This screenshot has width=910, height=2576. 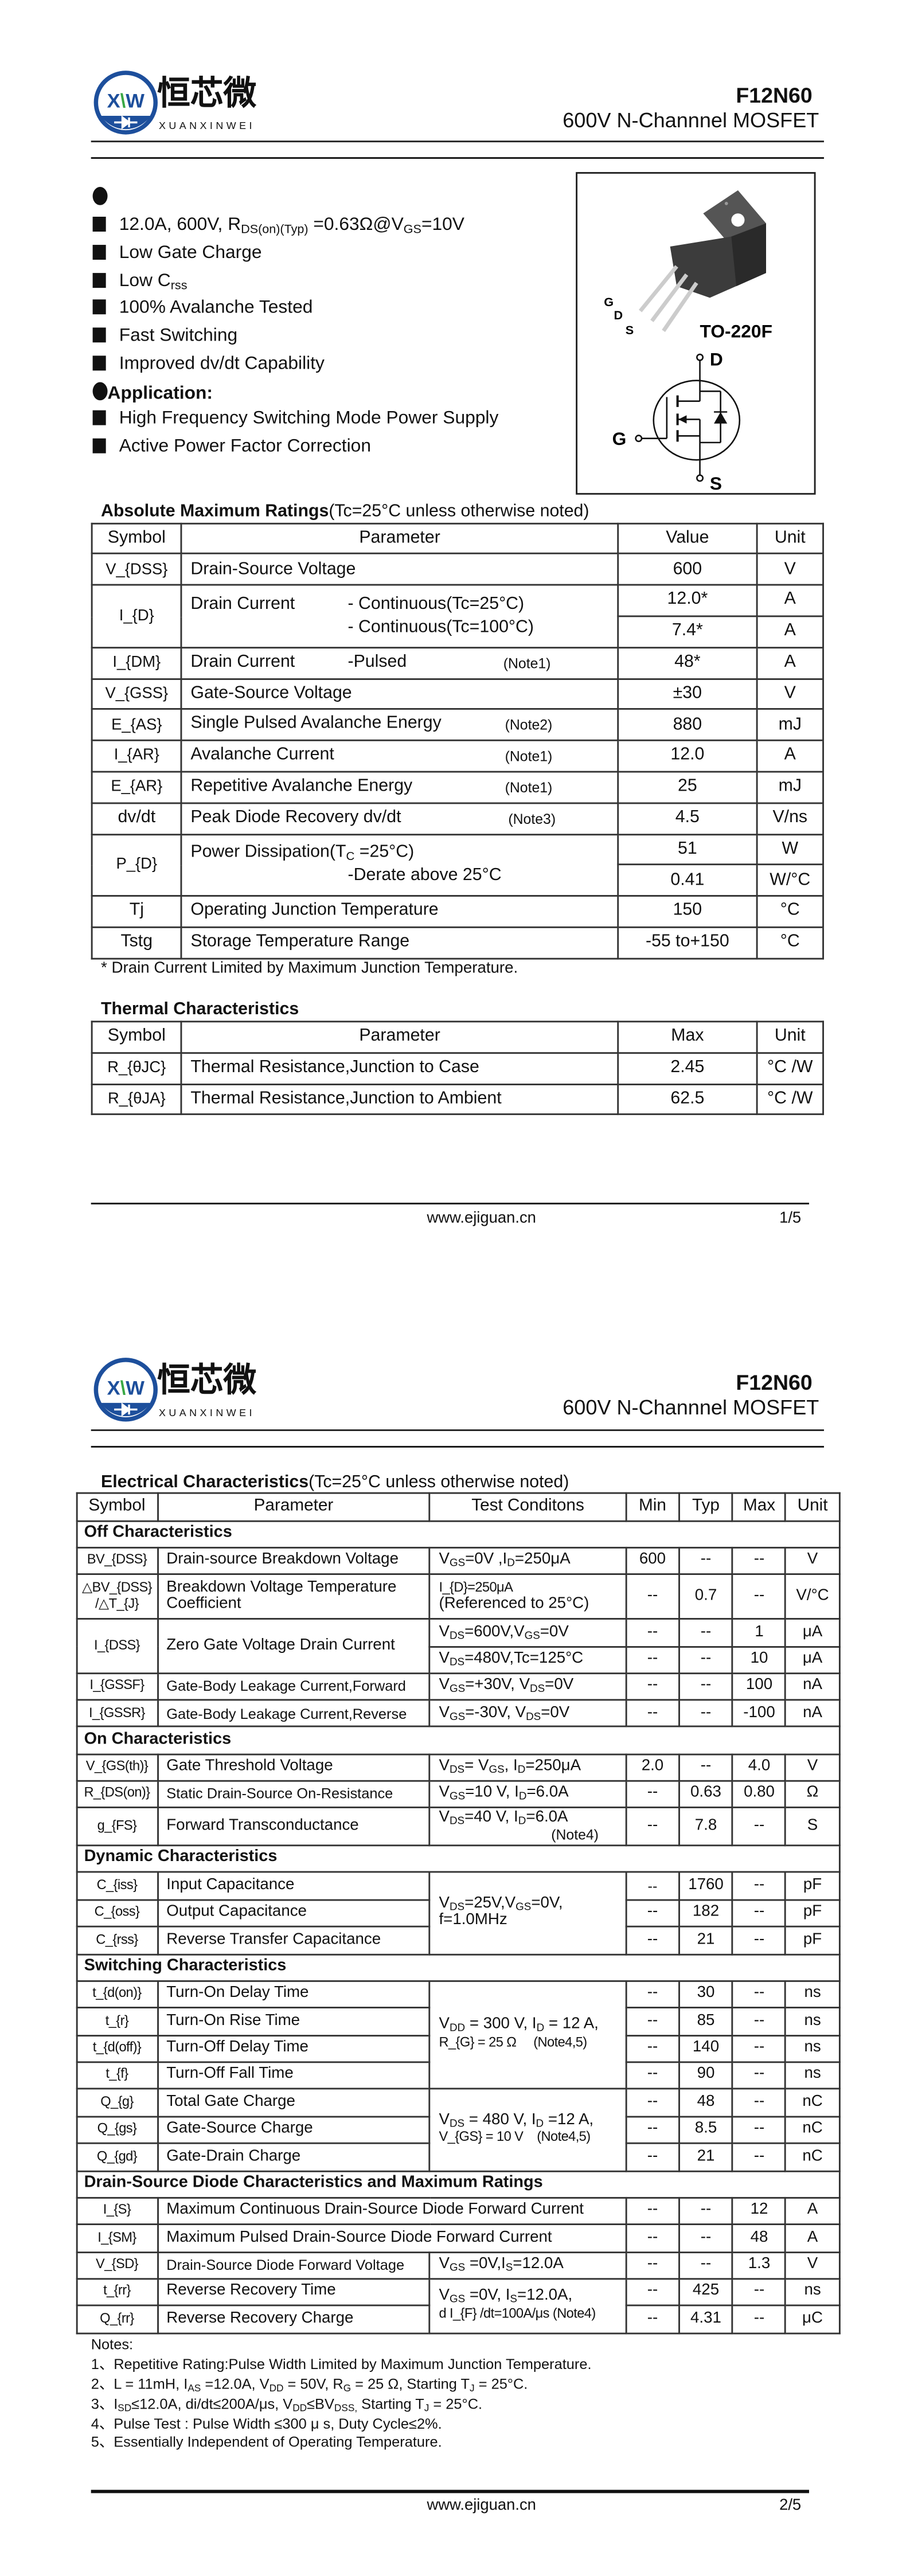 What do you see at coordinates (790, 943) in the screenshot?
I see `unit-cell: °C` at bounding box center [790, 943].